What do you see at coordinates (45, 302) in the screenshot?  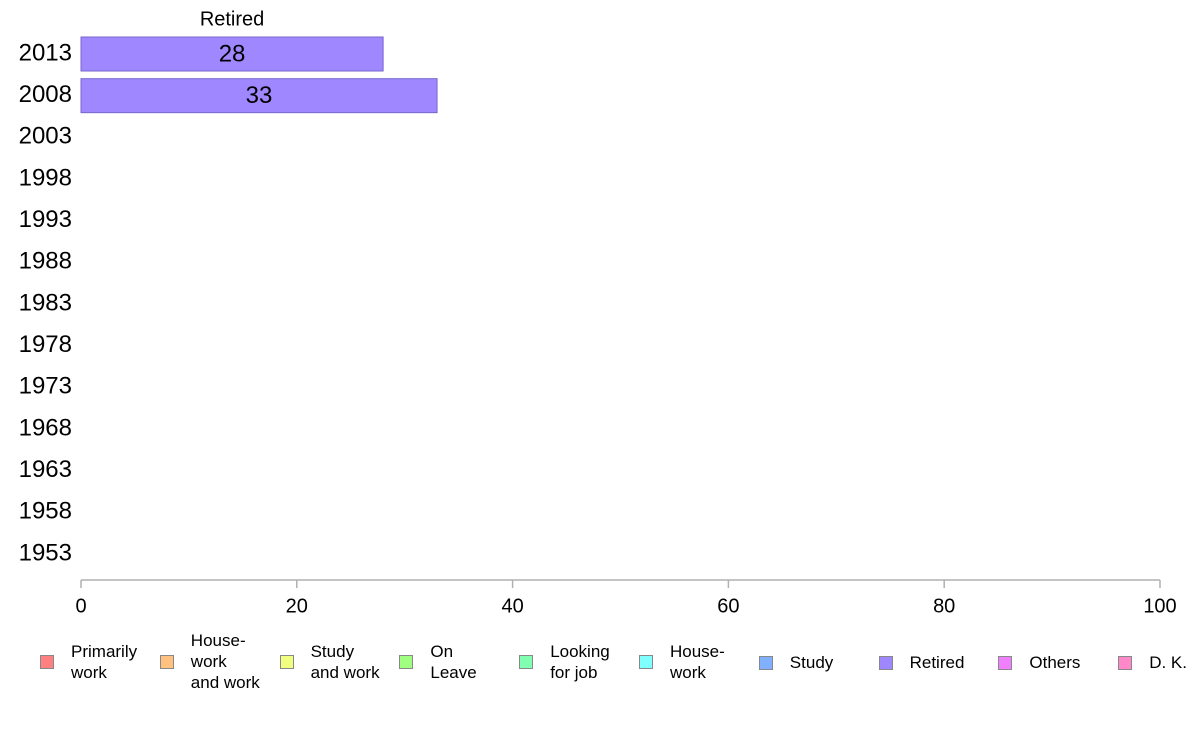 I see `y-tick-label: 1983` at bounding box center [45, 302].